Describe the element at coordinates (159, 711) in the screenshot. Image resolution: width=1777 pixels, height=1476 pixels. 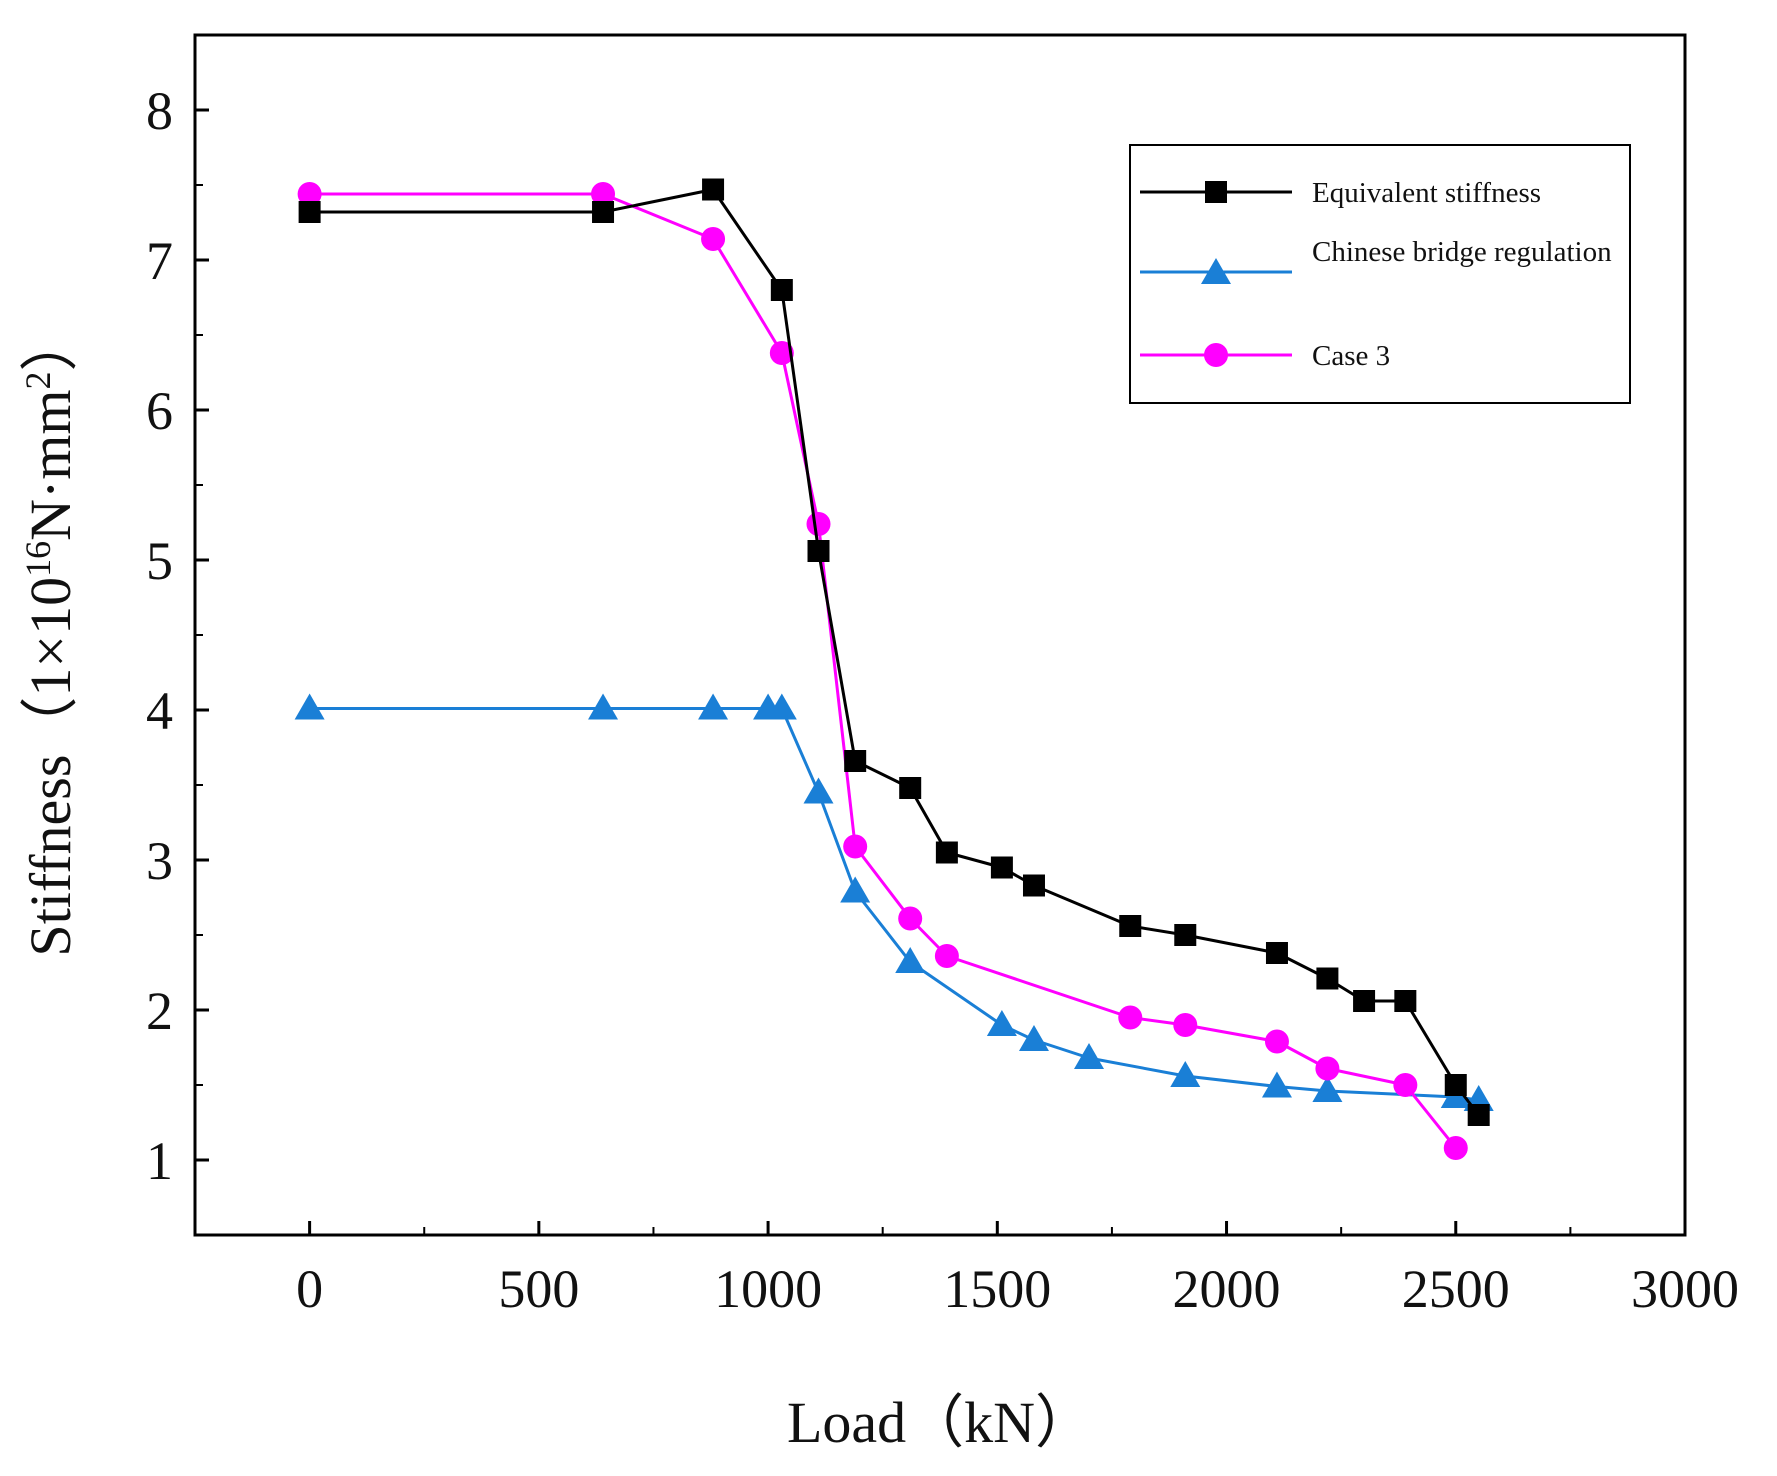
I see `y-tick-label: 4` at that location.